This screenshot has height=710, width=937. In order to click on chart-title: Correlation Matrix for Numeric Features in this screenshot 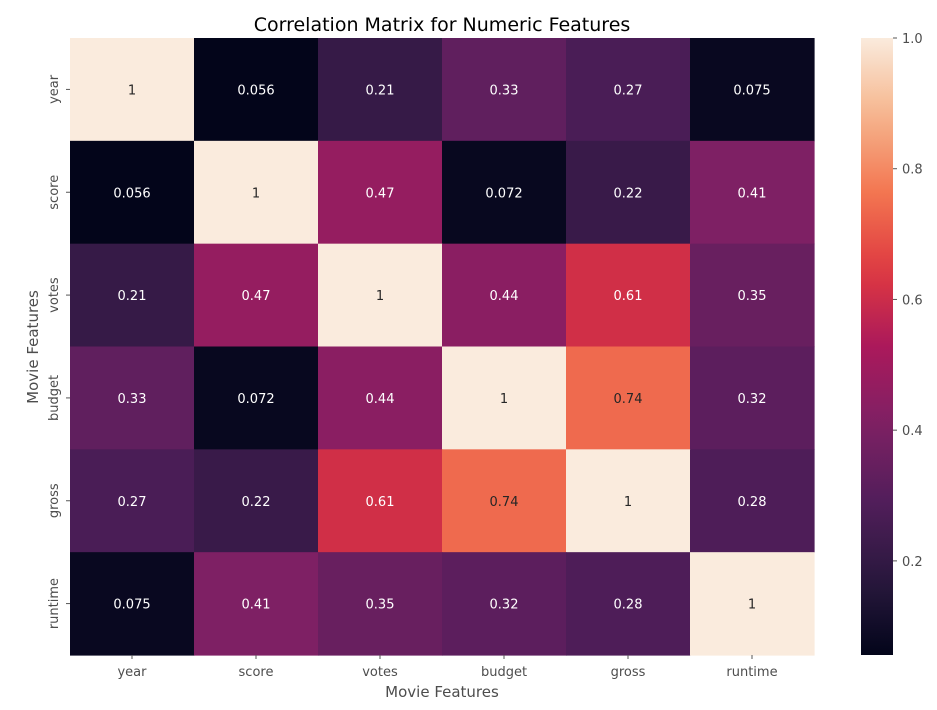, I will do `click(442, 25)`.